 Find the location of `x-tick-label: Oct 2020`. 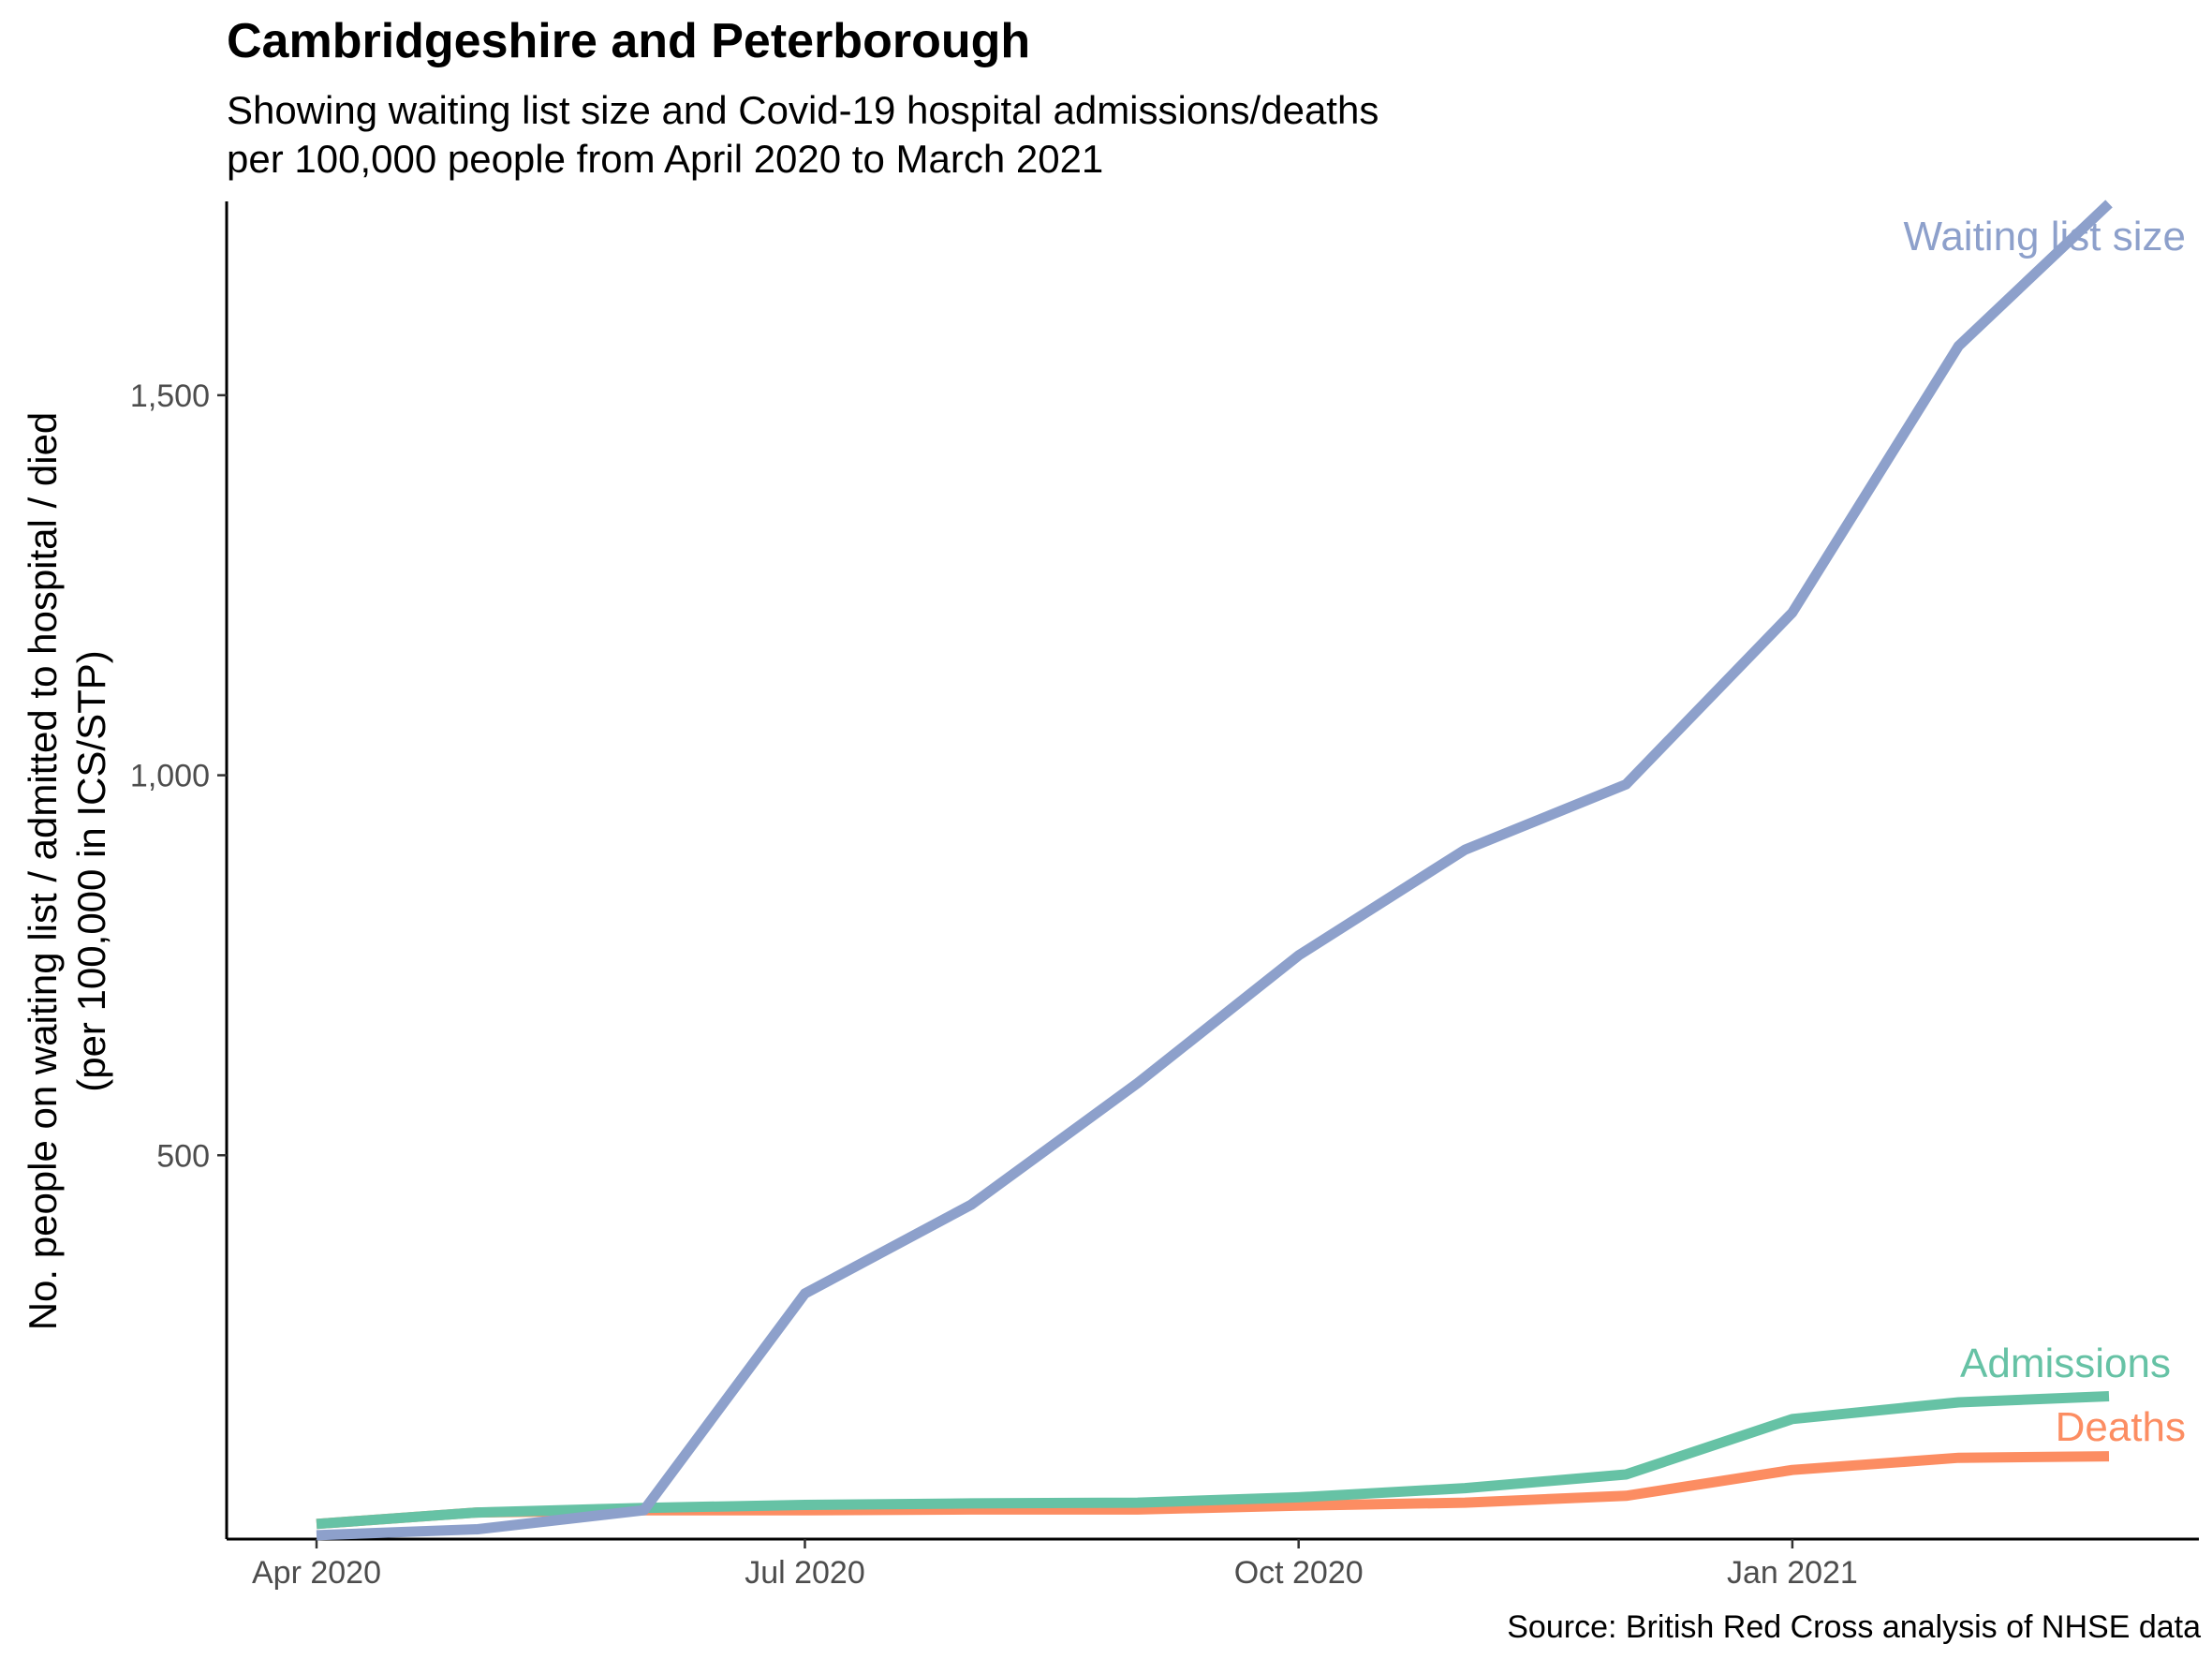

x-tick-label: Oct 2020 is located at coordinates (1299, 1573).